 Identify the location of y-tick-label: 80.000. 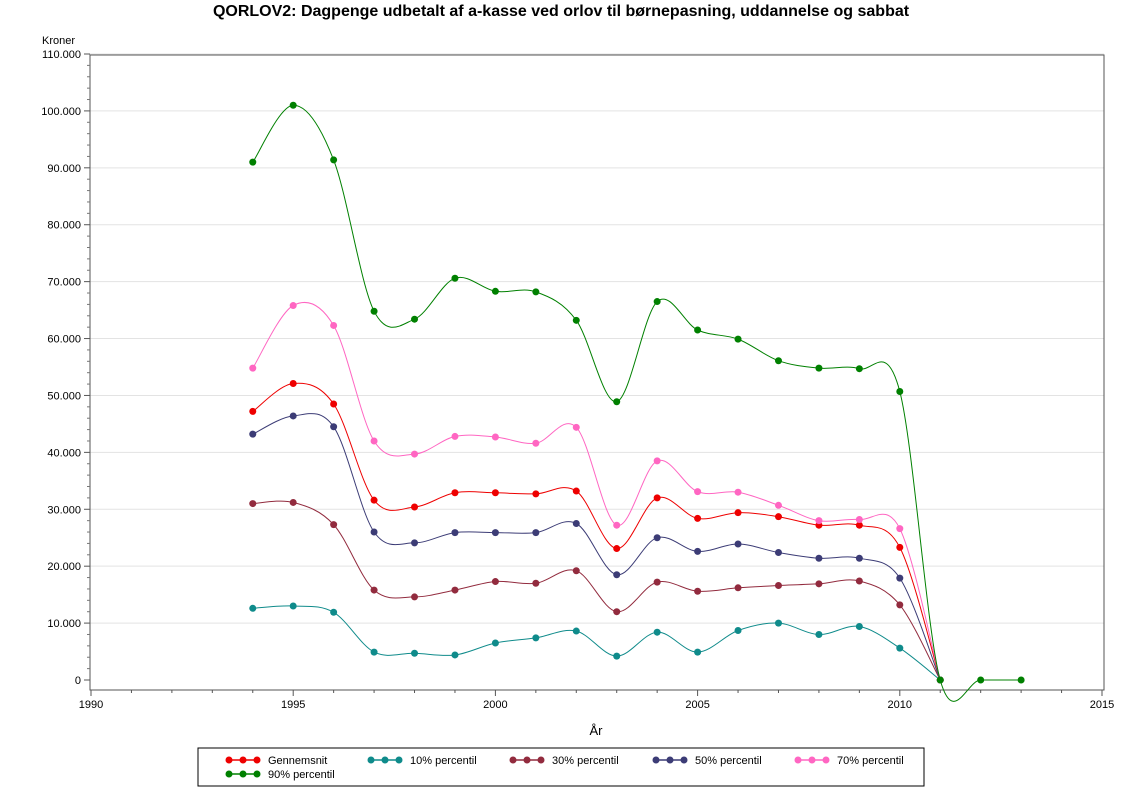
(64, 226).